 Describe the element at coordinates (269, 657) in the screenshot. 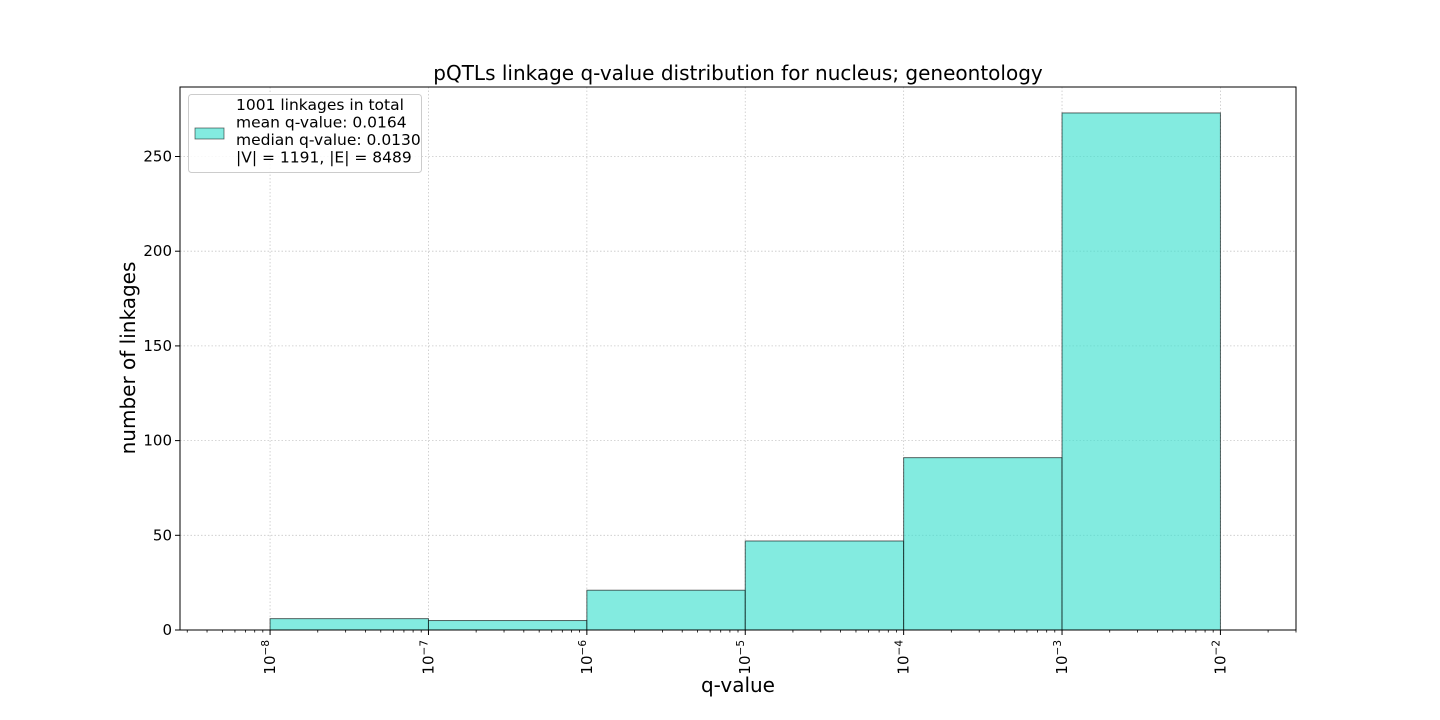

I see `x-tick-label-0: 10−8` at that location.